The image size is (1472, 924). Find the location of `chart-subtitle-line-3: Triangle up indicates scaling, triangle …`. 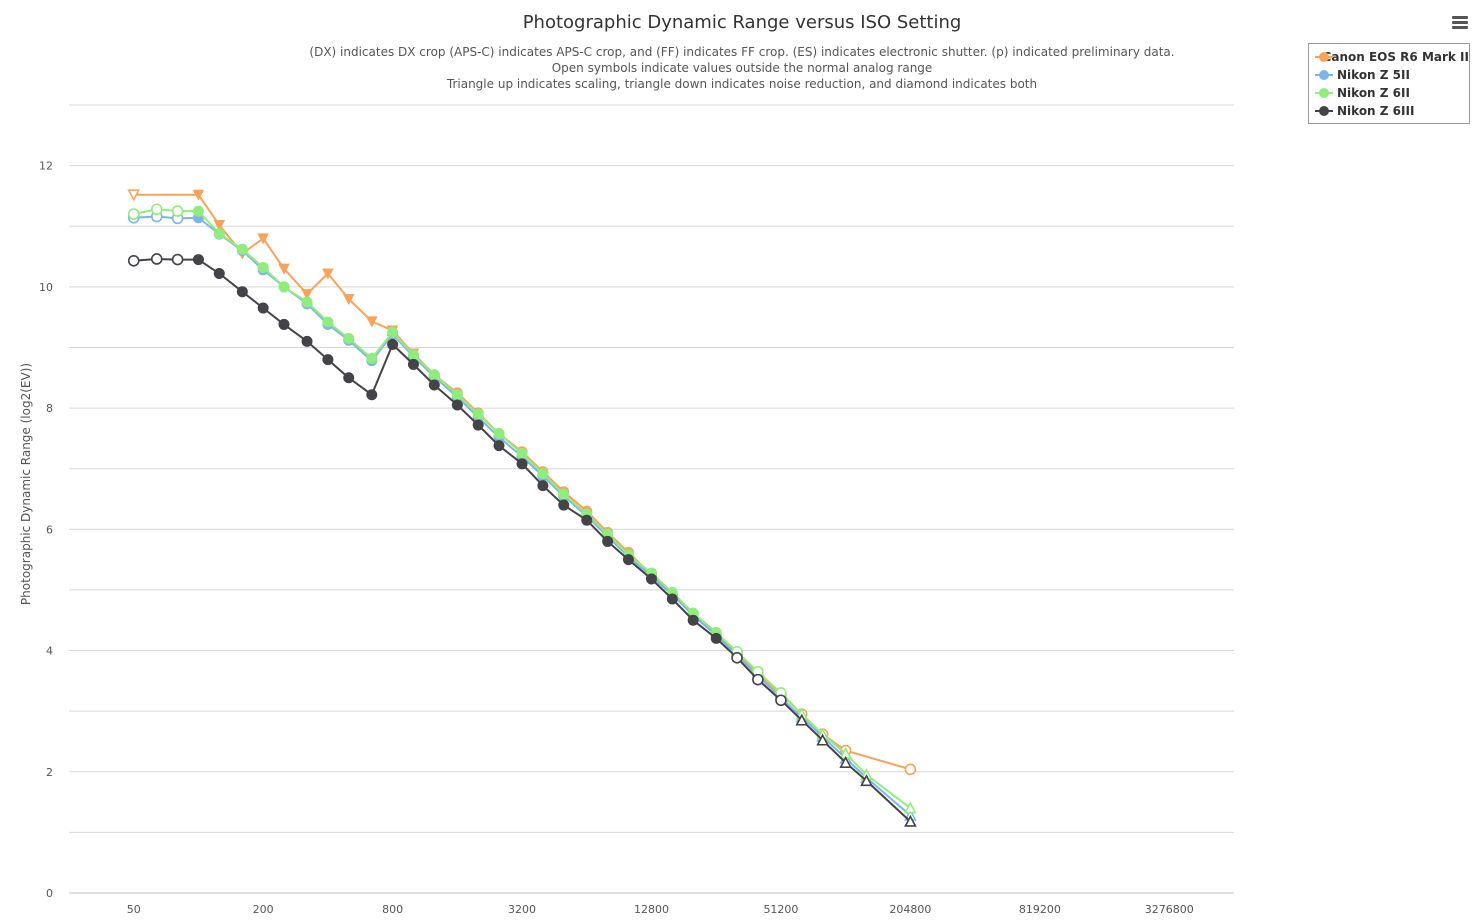

chart-subtitle-line-3: Triangle up indicates scaling, triangle … is located at coordinates (741, 84).